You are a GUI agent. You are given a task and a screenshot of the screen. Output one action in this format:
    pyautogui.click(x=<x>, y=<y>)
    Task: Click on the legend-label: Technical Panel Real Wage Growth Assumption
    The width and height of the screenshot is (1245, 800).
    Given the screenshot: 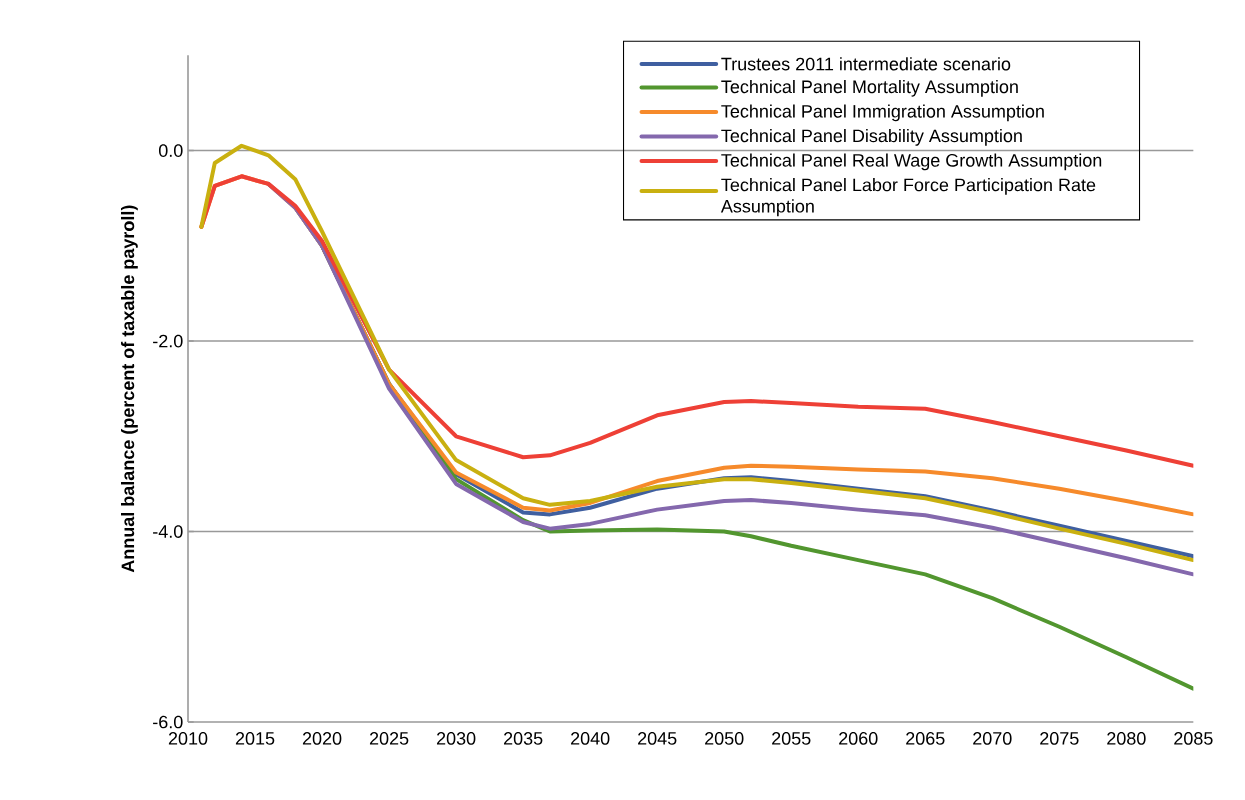 What is the action you would take?
    pyautogui.click(x=911, y=162)
    